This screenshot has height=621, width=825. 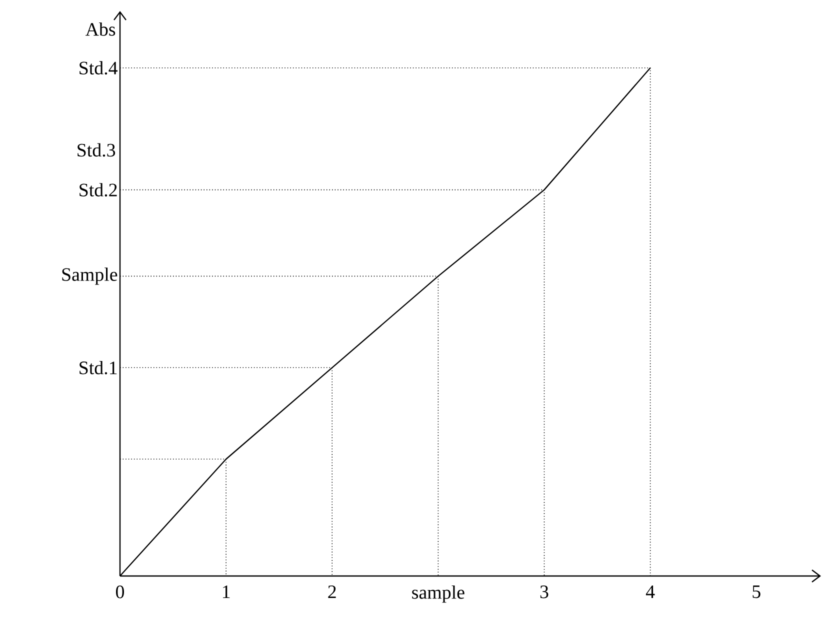 What do you see at coordinates (650, 592) in the screenshot?
I see `x-tick-label: 4` at bounding box center [650, 592].